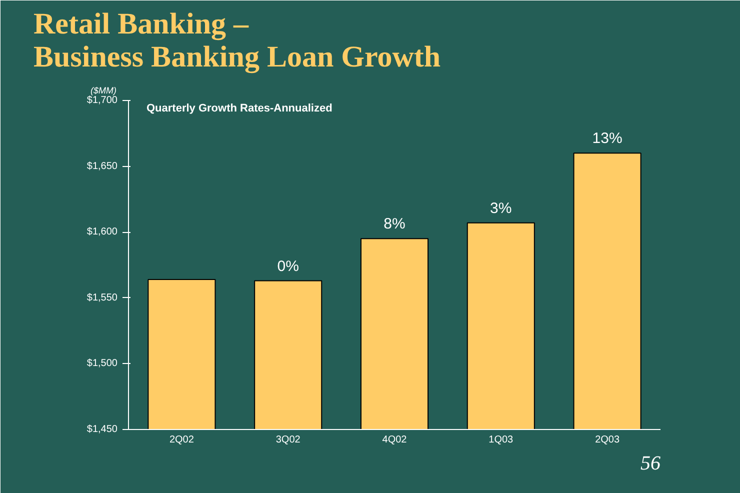 This screenshot has width=740, height=493. What do you see at coordinates (395, 224) in the screenshot?
I see `annotation: 8%` at bounding box center [395, 224].